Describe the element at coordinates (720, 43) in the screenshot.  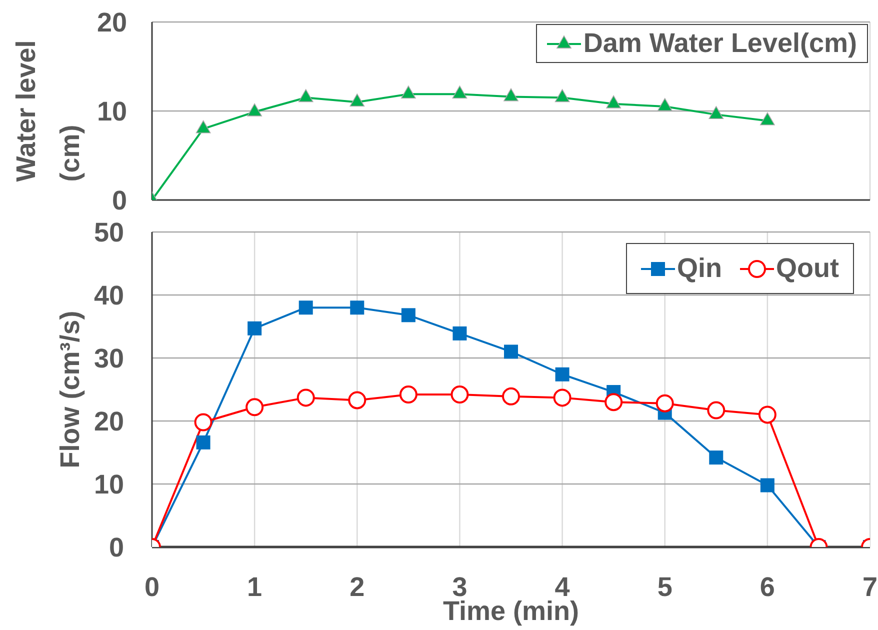
I see `legend-label: Dam Water Level(cm)` at that location.